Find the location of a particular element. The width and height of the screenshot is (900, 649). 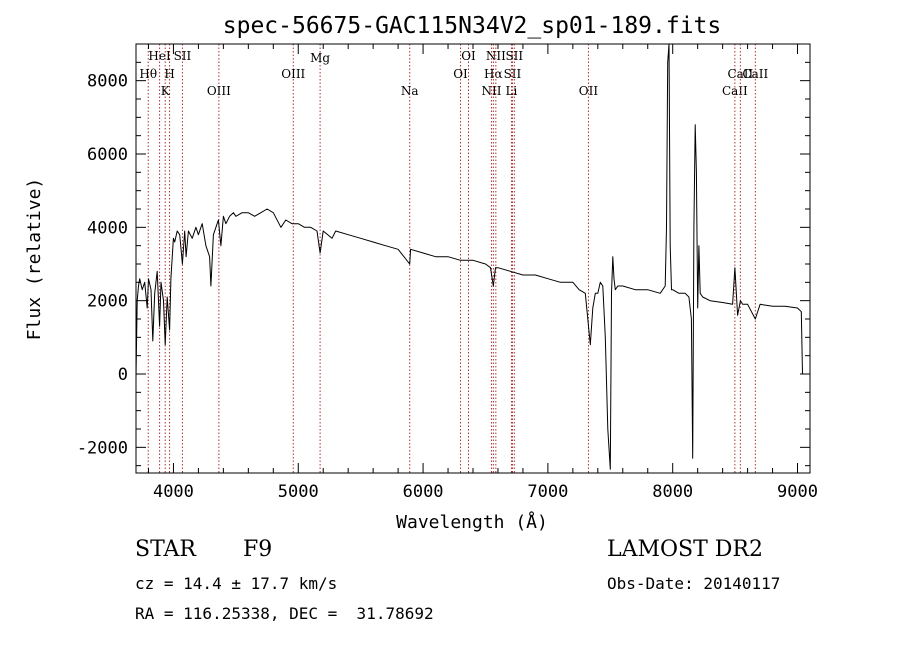

data-release: LAMOST DR2 is located at coordinates (685, 549).